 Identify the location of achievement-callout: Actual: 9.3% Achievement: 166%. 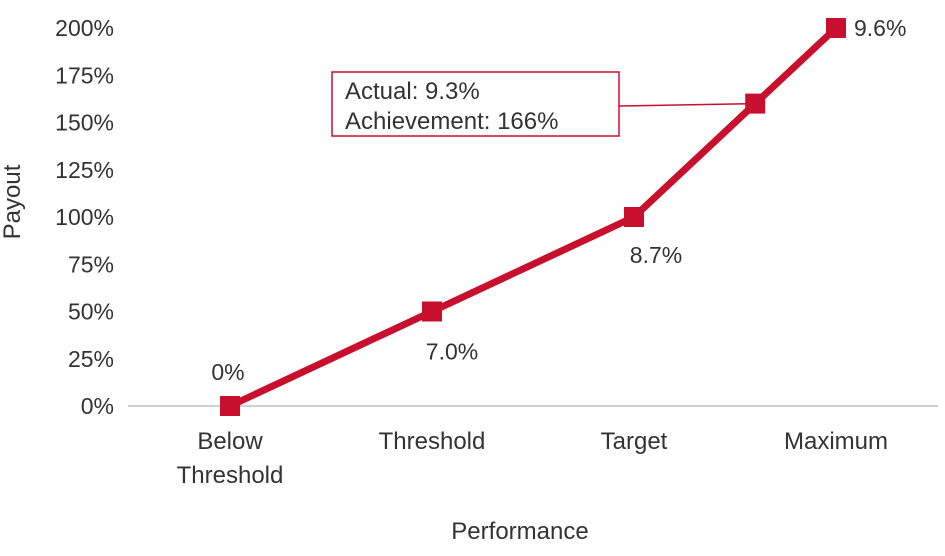
(543, 104).